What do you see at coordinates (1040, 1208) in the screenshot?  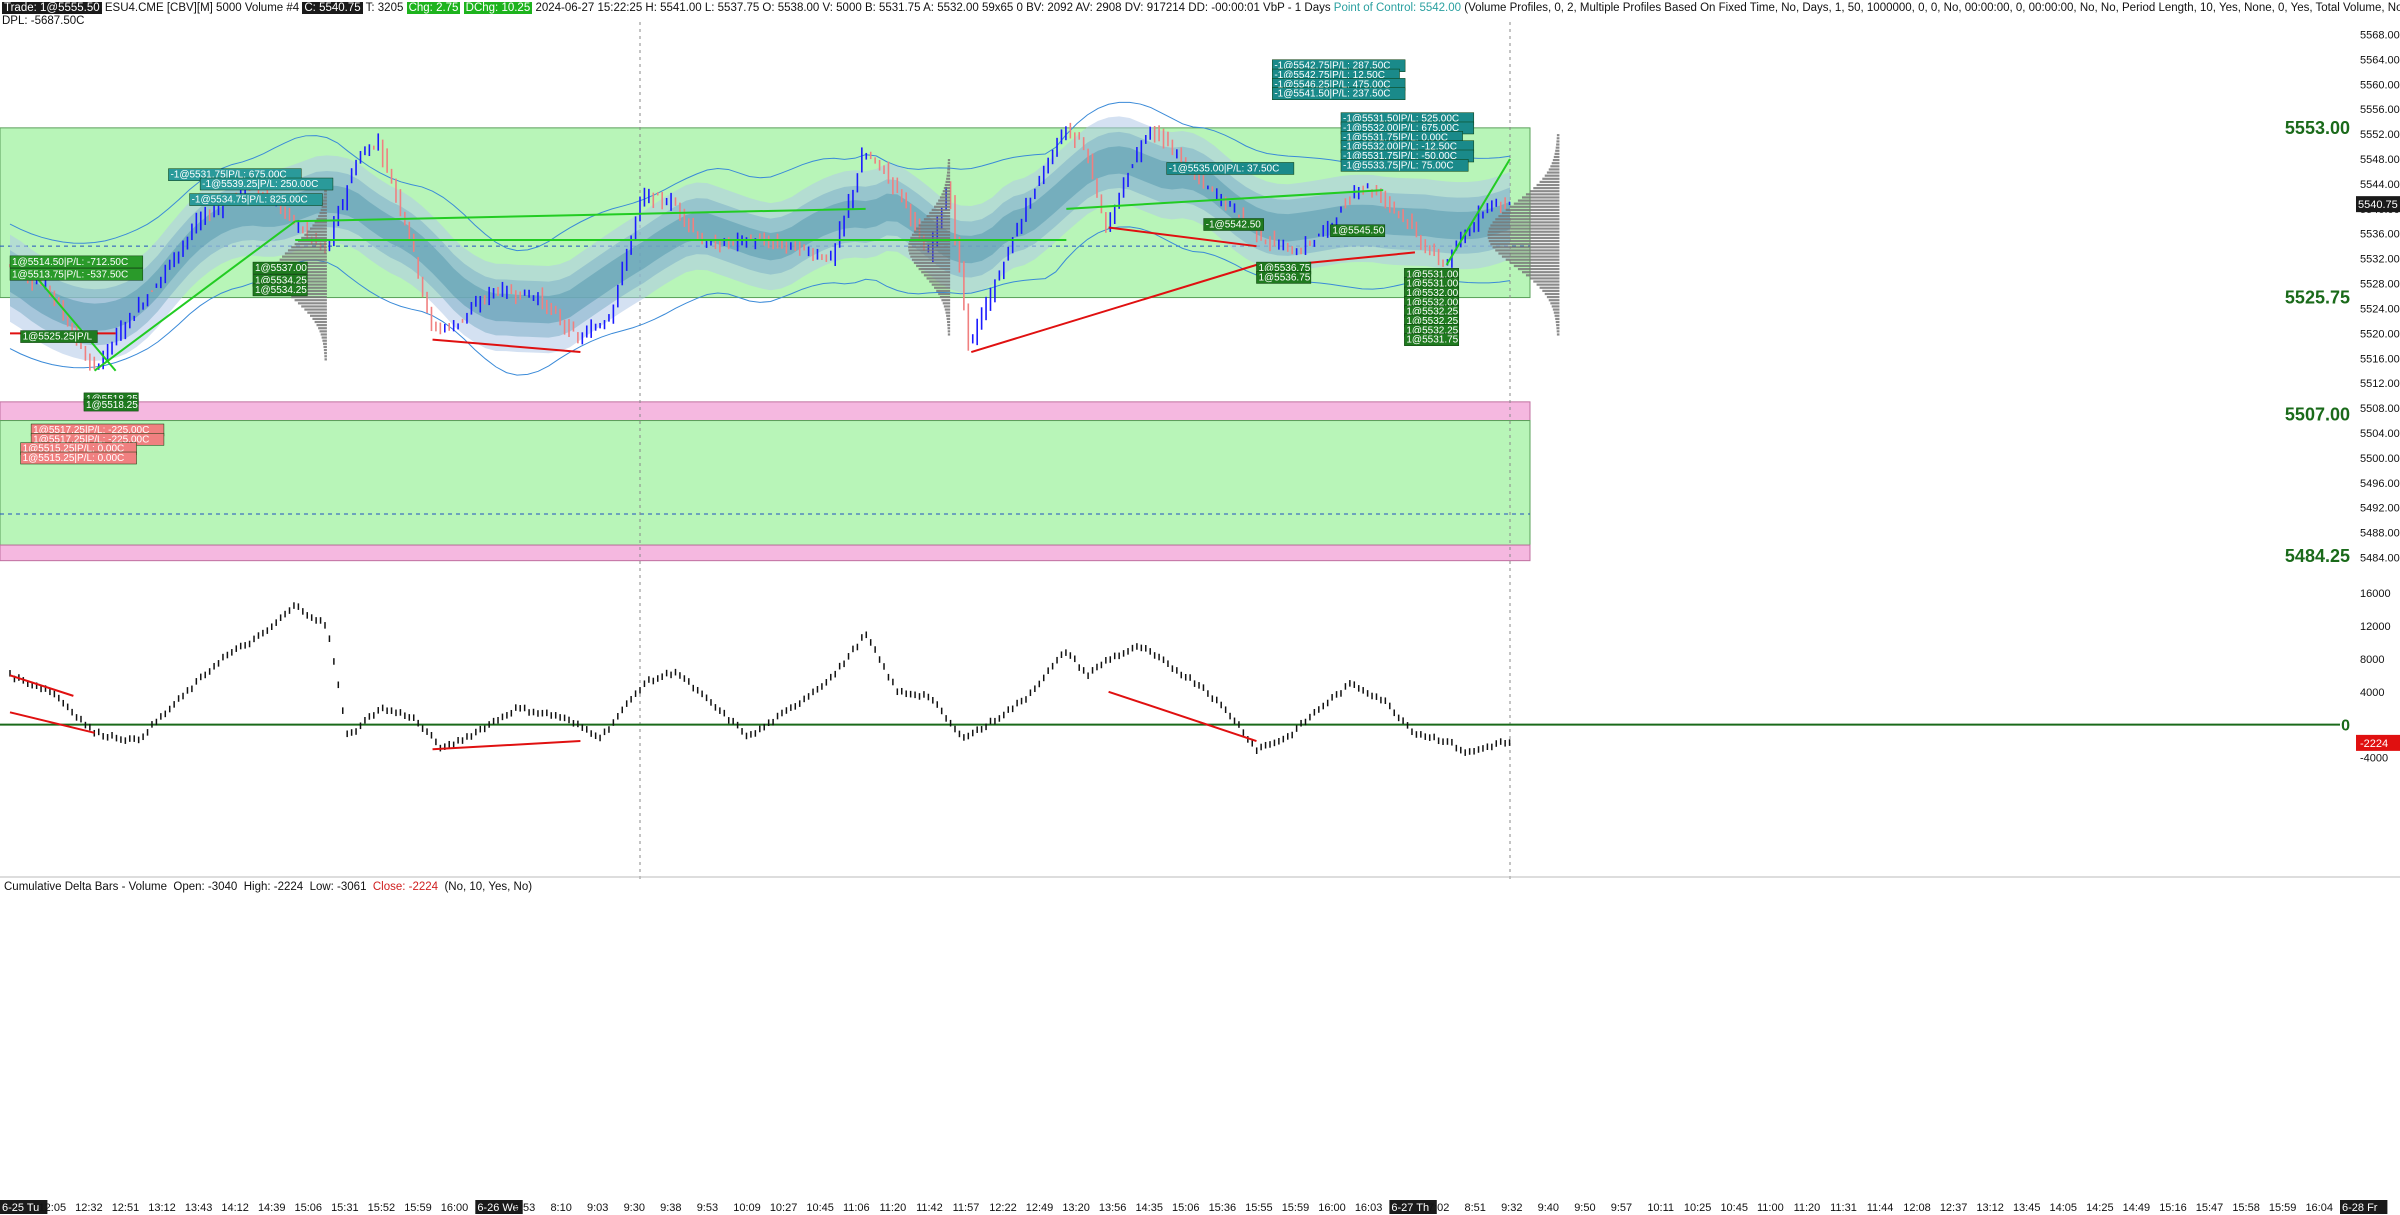 I see `time-label: 12:49` at bounding box center [1040, 1208].